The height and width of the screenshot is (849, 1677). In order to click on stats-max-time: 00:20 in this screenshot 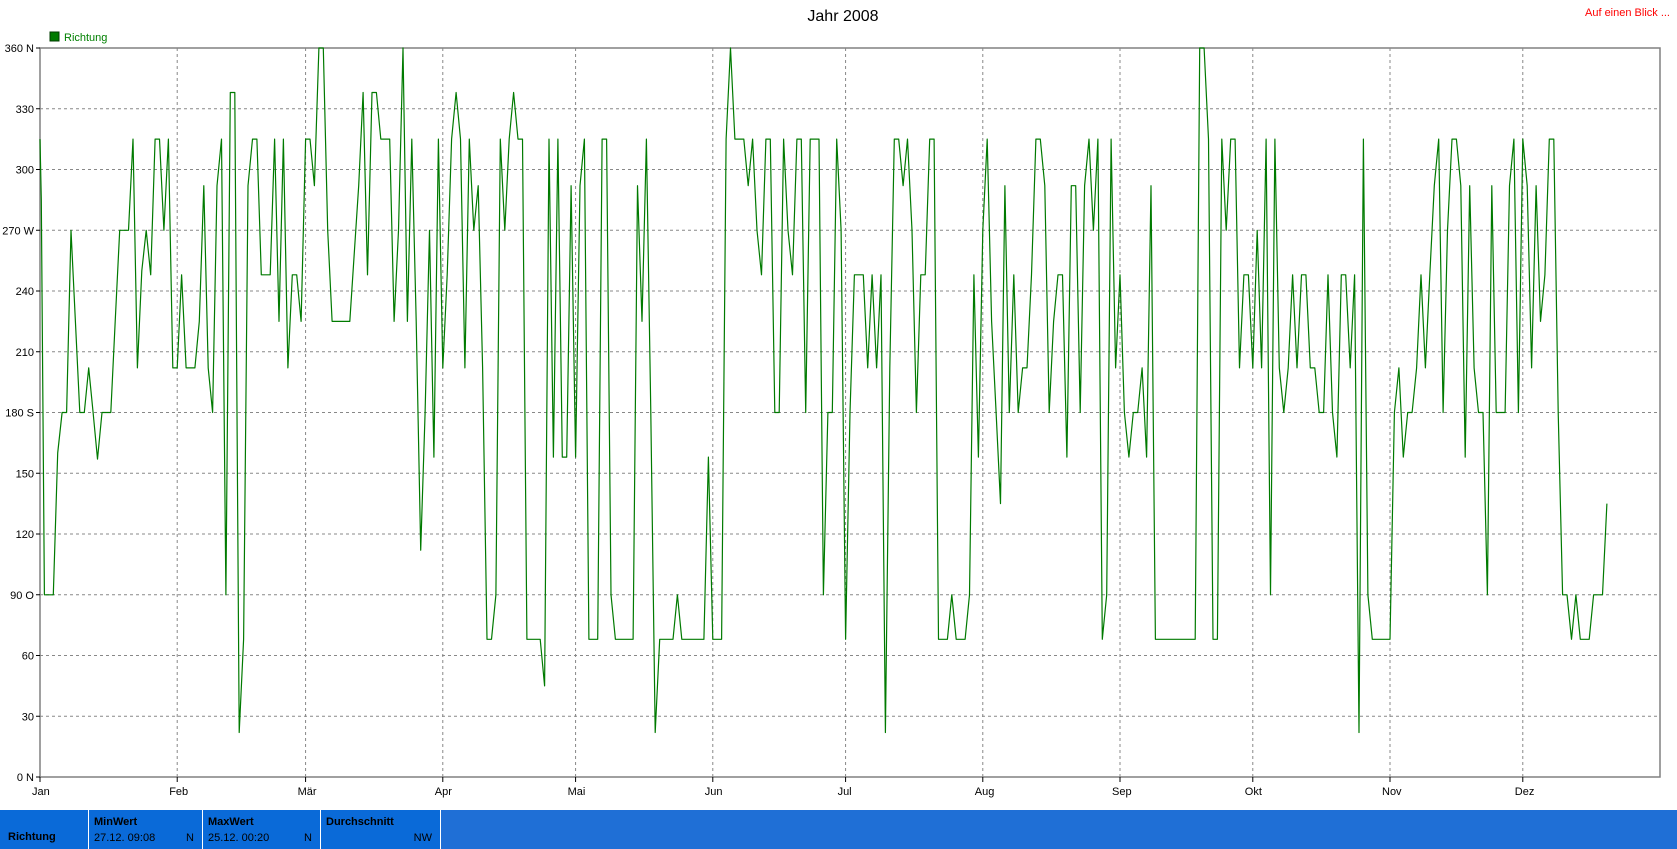, I will do `click(255, 838)`.